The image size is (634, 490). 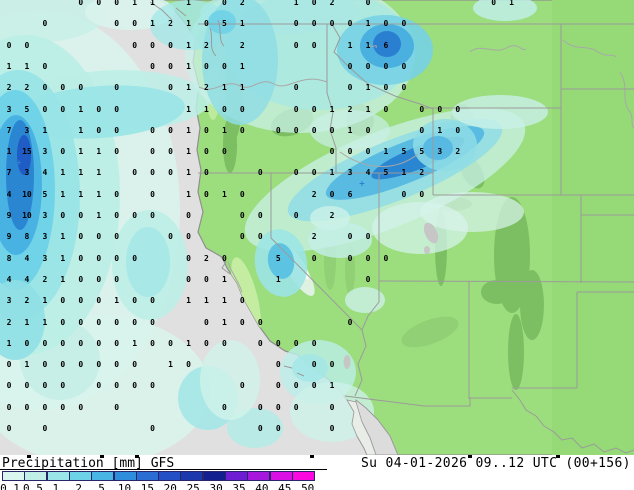 What do you see at coordinates (10, 486) in the screenshot?
I see `color-scale-tick-label: 0.1` at bounding box center [10, 486].